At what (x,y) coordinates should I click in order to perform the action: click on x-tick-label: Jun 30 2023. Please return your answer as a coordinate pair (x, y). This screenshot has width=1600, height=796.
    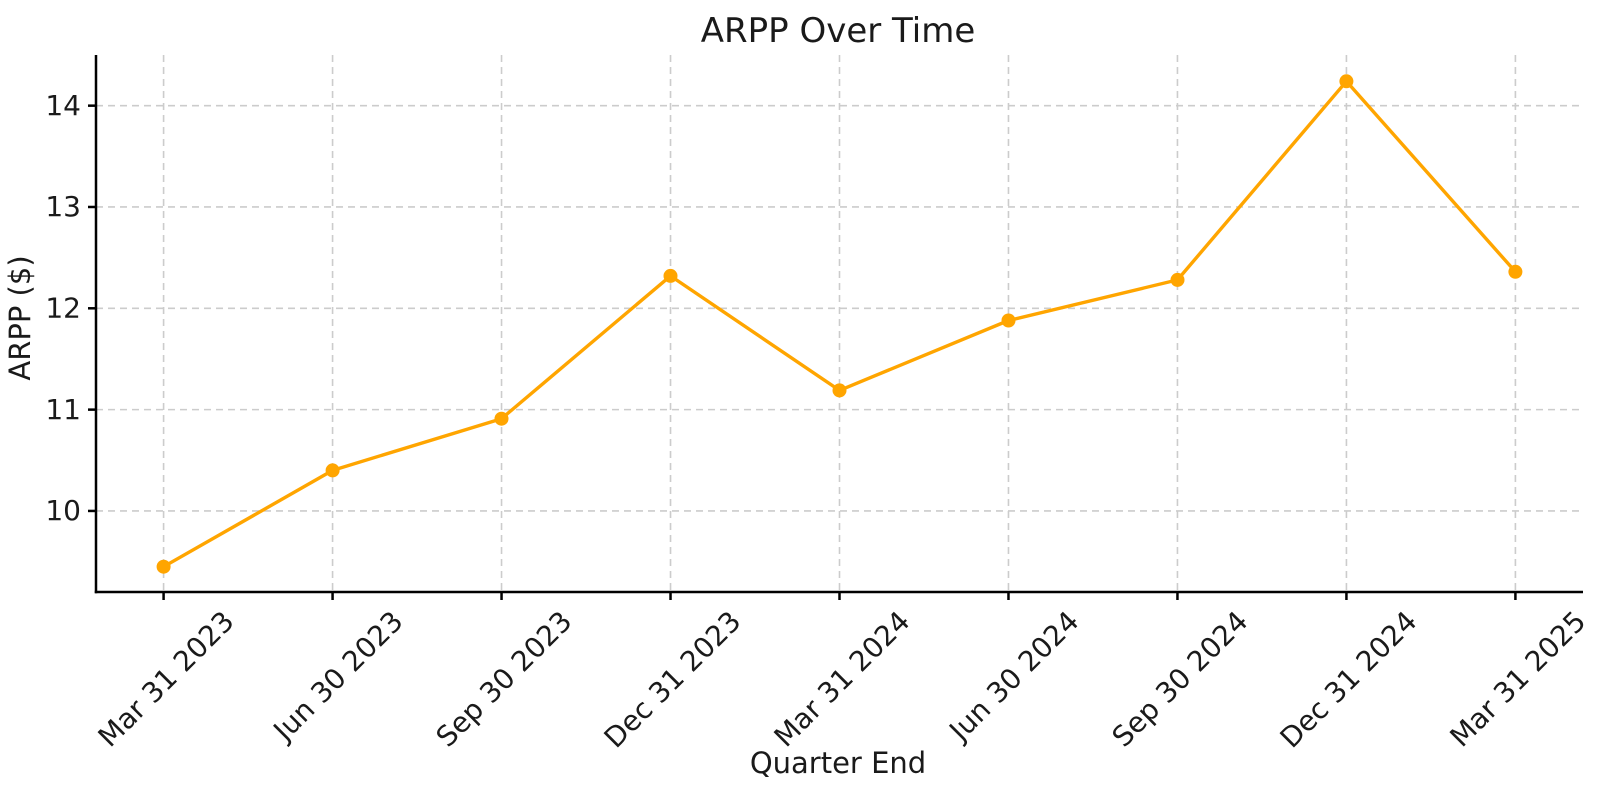
    Looking at the image, I should click on (338, 677).